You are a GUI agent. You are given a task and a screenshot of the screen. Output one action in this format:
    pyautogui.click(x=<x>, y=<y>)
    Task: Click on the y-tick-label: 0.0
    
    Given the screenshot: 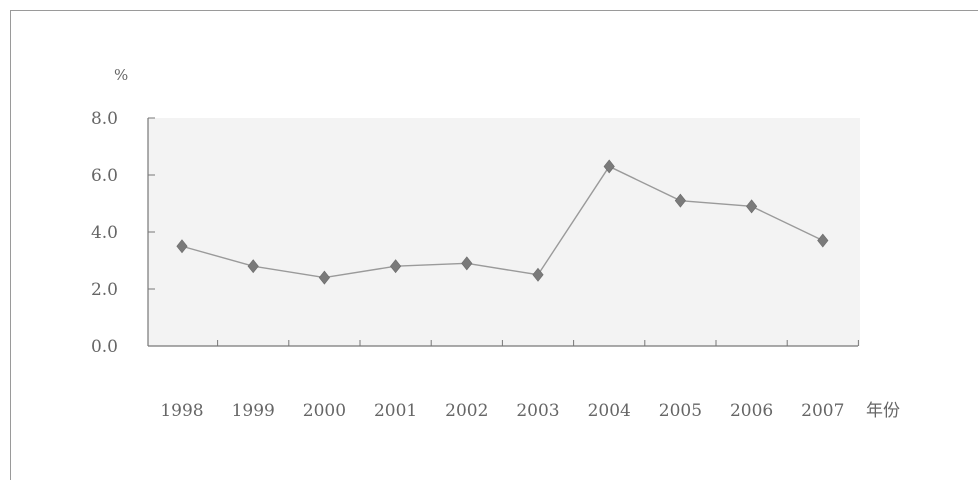 What is the action you would take?
    pyautogui.click(x=104, y=347)
    